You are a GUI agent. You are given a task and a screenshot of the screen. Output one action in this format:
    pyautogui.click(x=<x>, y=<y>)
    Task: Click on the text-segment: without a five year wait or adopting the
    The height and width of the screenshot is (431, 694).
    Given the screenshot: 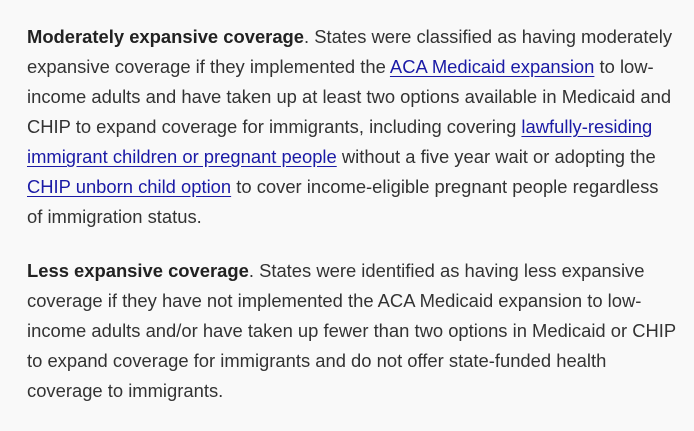 What is the action you would take?
    pyautogui.click(x=496, y=156)
    